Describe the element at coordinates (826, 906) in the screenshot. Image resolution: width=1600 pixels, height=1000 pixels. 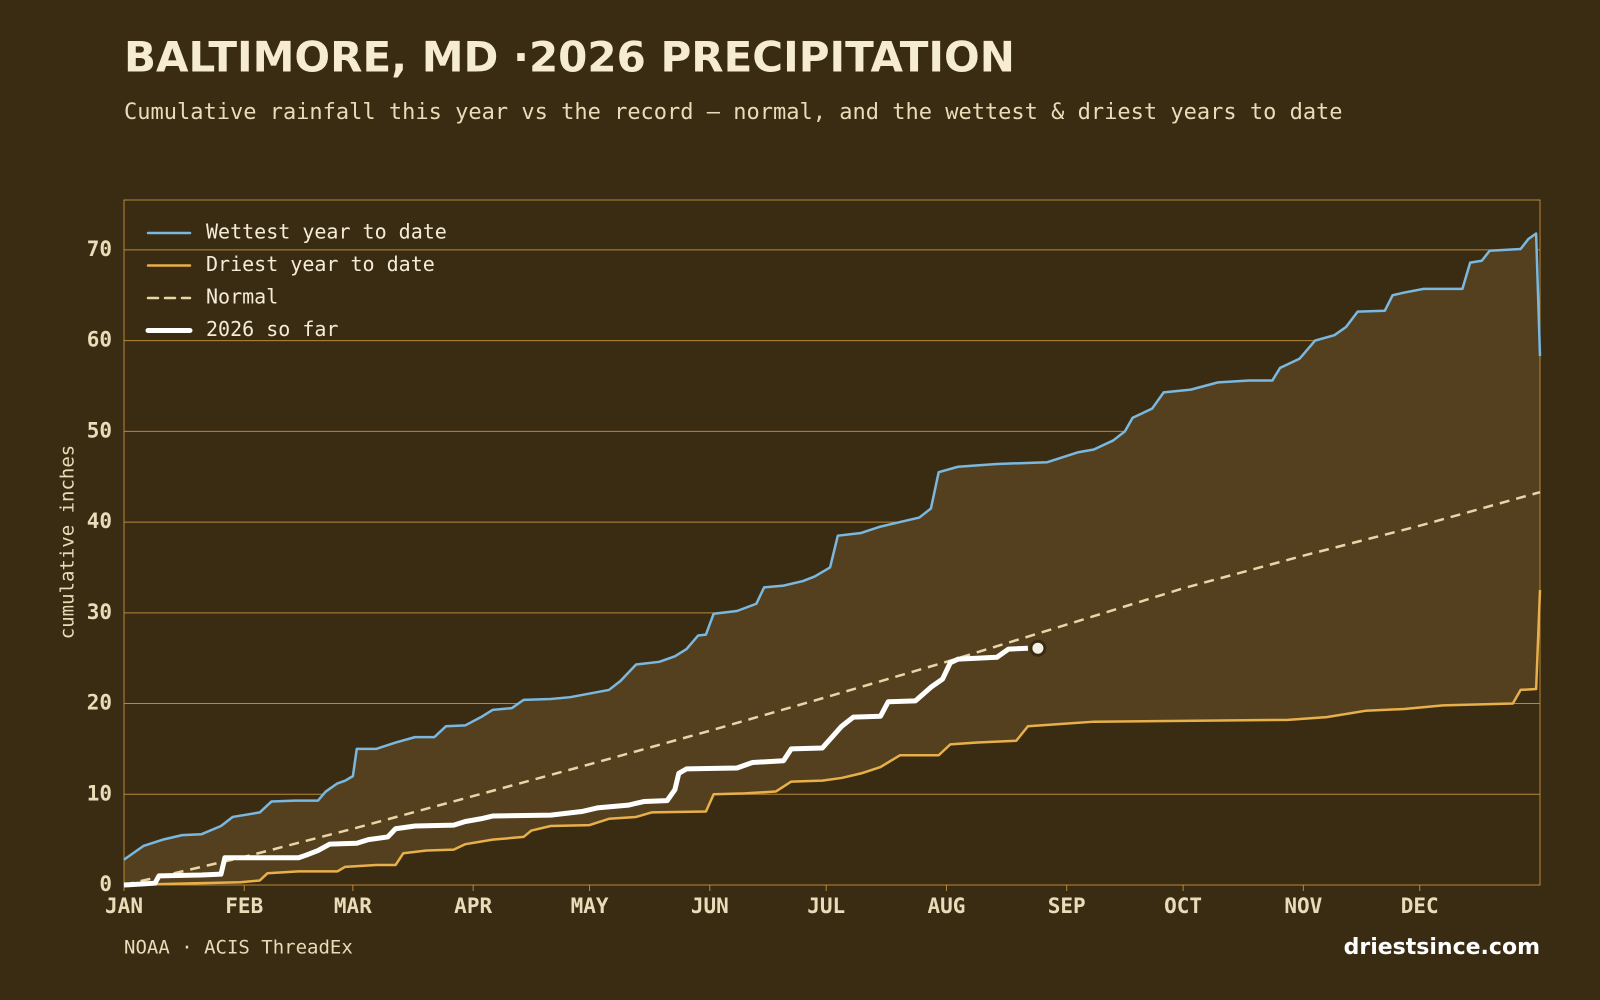
I see `x-tick-label: JUL` at that location.